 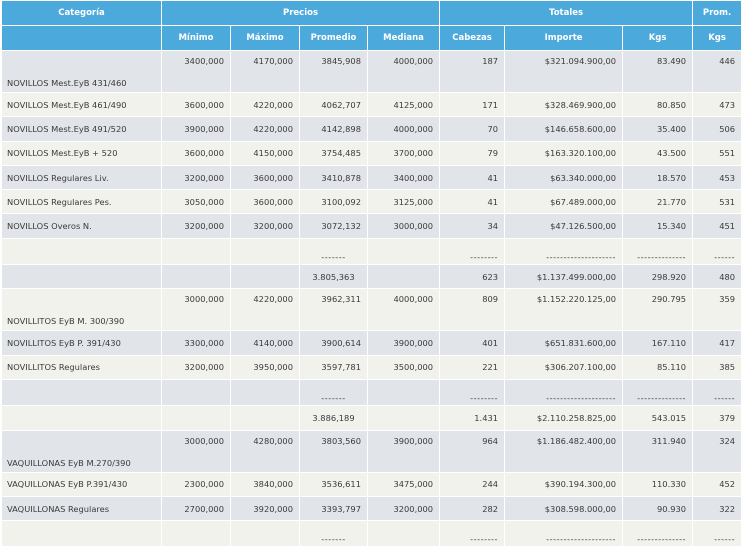 I want to click on cell-promedio: 3393,797, so click(x=333, y=508).